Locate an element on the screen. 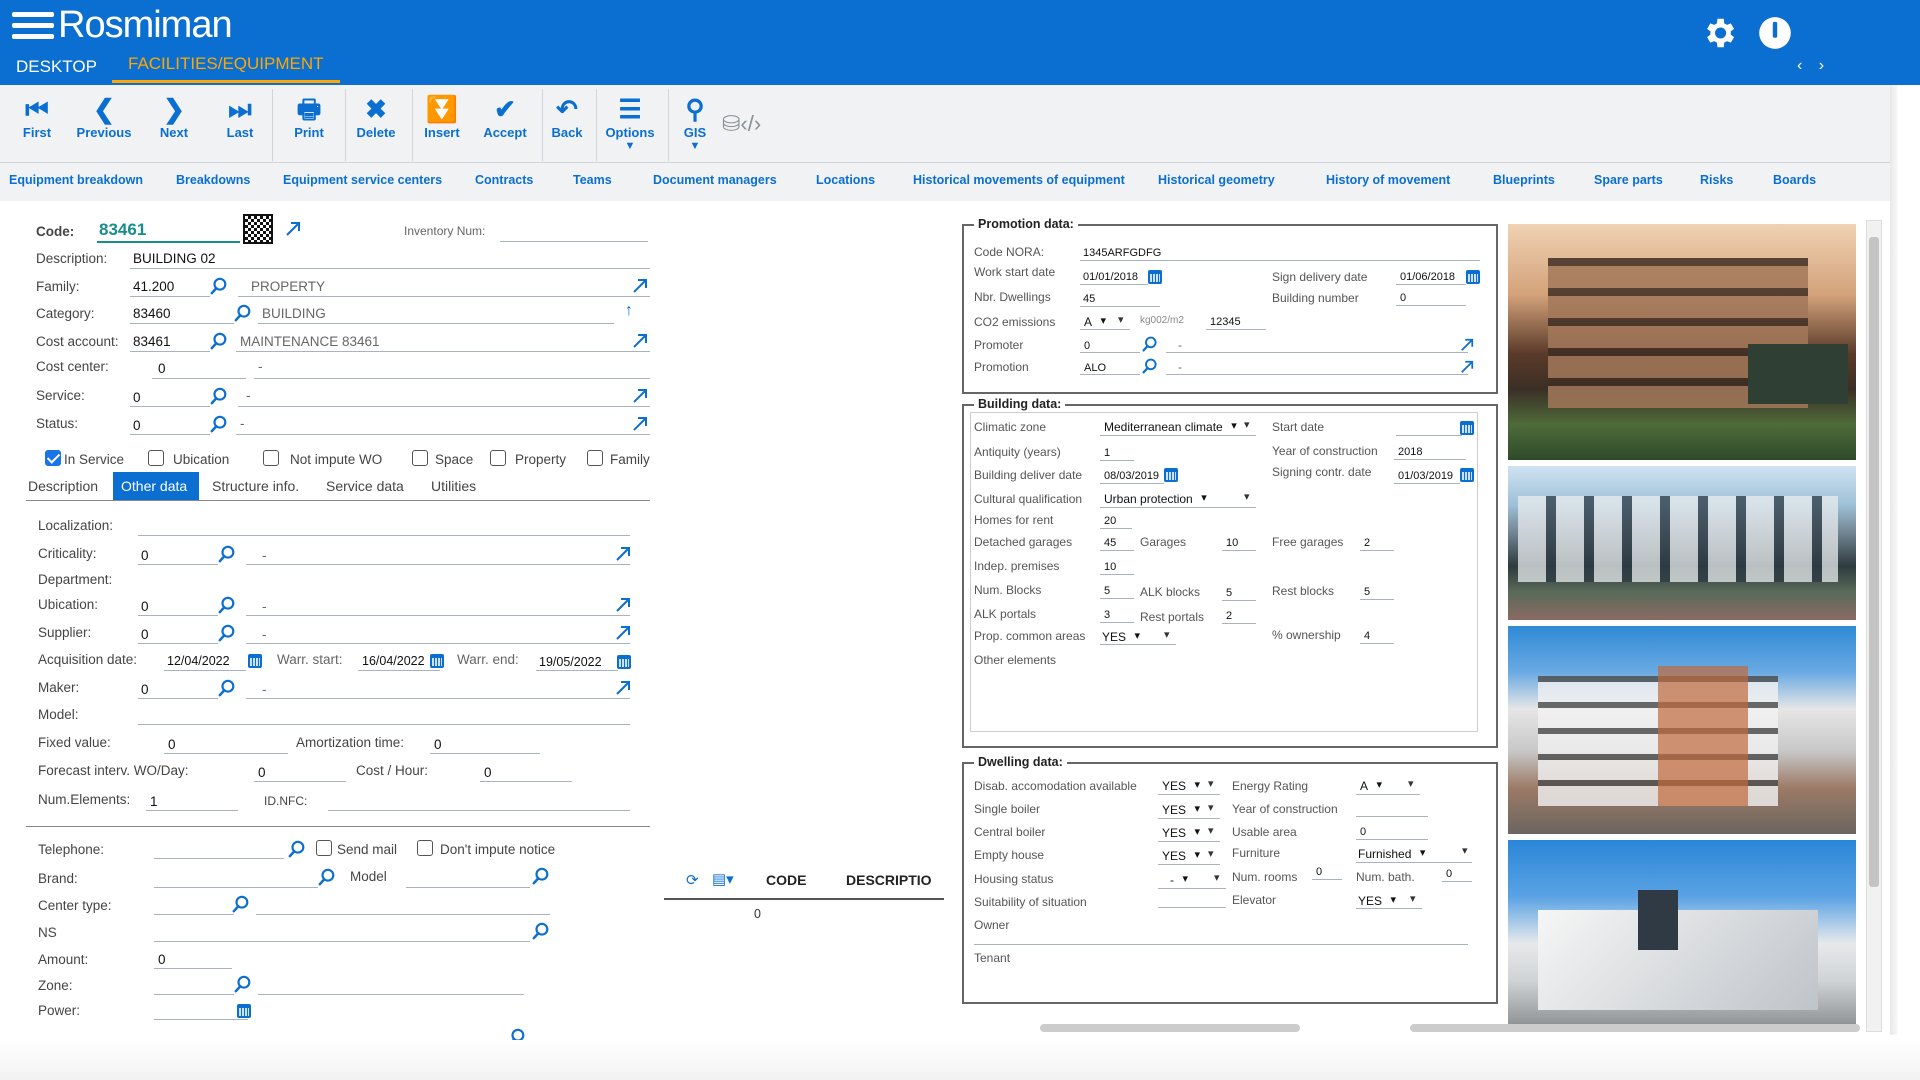  subtab-contracts: Contracts is located at coordinates (504, 180).